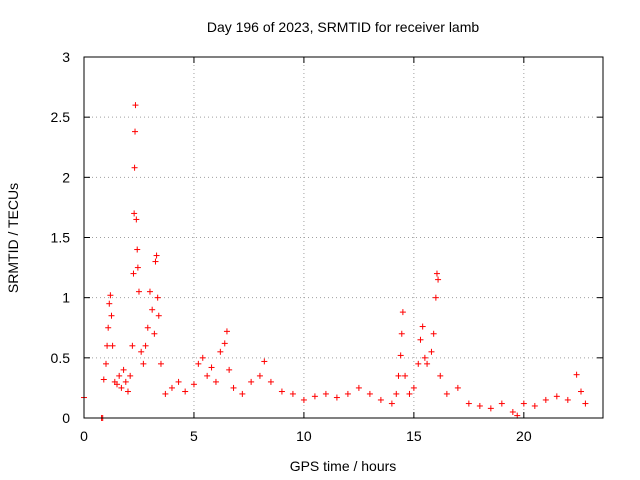 The height and width of the screenshot is (480, 640). What do you see at coordinates (61, 358) in the screenshot?
I see `y-tick-label: 0.5` at bounding box center [61, 358].